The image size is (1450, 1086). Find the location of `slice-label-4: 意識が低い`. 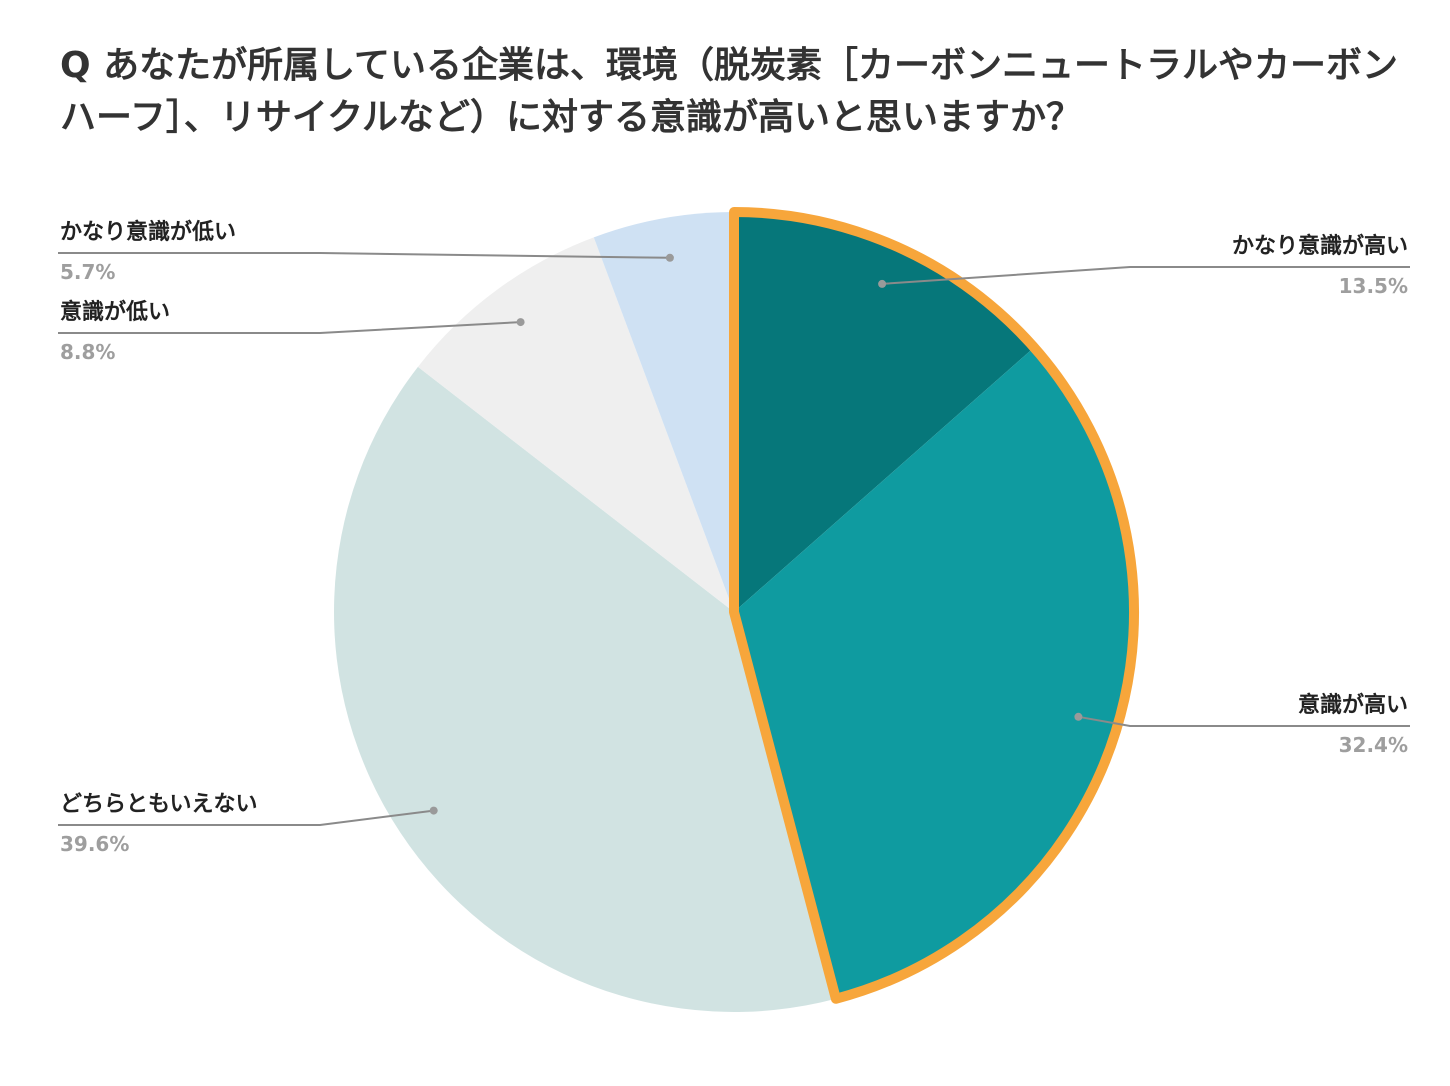

slice-label-4: 意識が低い is located at coordinates (115, 312).